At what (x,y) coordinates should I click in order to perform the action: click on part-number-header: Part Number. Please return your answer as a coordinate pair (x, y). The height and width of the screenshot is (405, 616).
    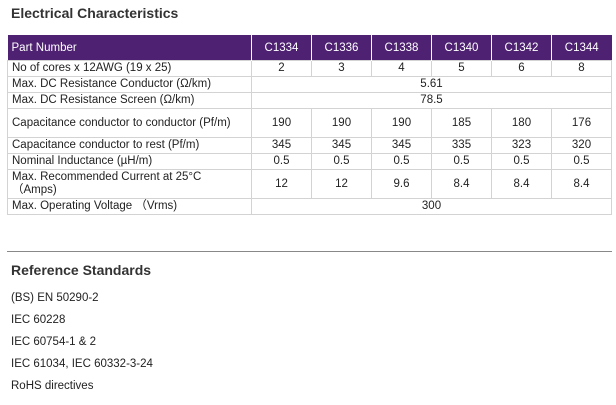
    Looking at the image, I should click on (129, 48).